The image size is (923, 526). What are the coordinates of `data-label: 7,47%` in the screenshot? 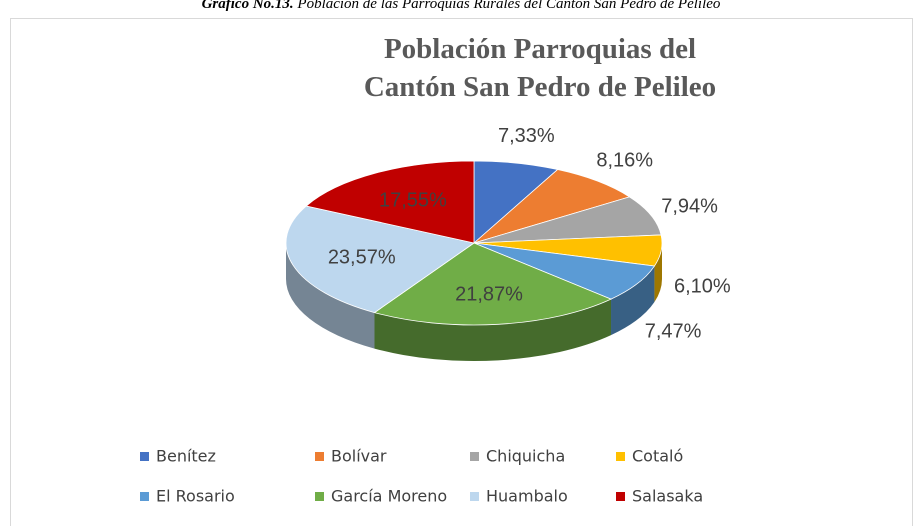 It's located at (673, 331).